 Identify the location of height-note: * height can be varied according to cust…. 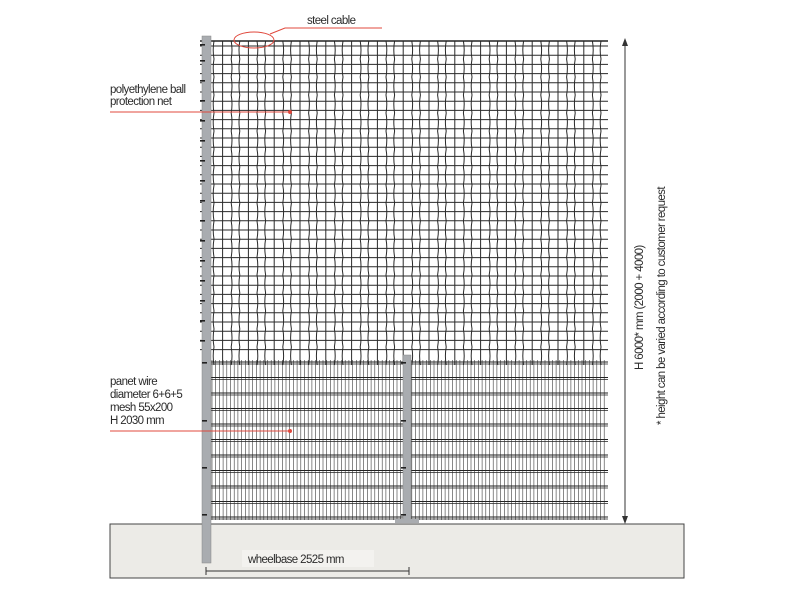
(662, 305).